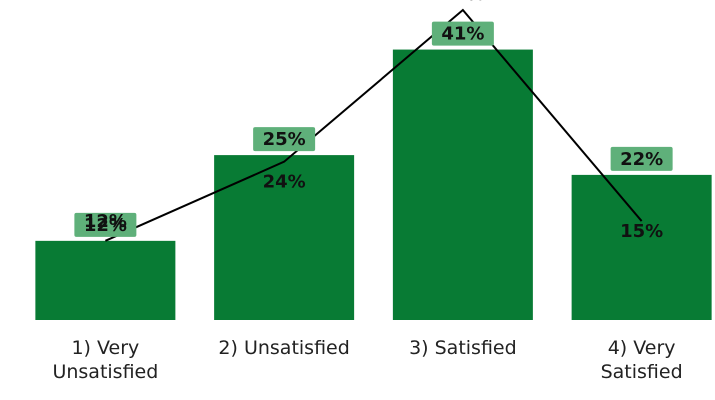 The image size is (715, 400). I want to click on bar-label-1: 12%, so click(105, 225).